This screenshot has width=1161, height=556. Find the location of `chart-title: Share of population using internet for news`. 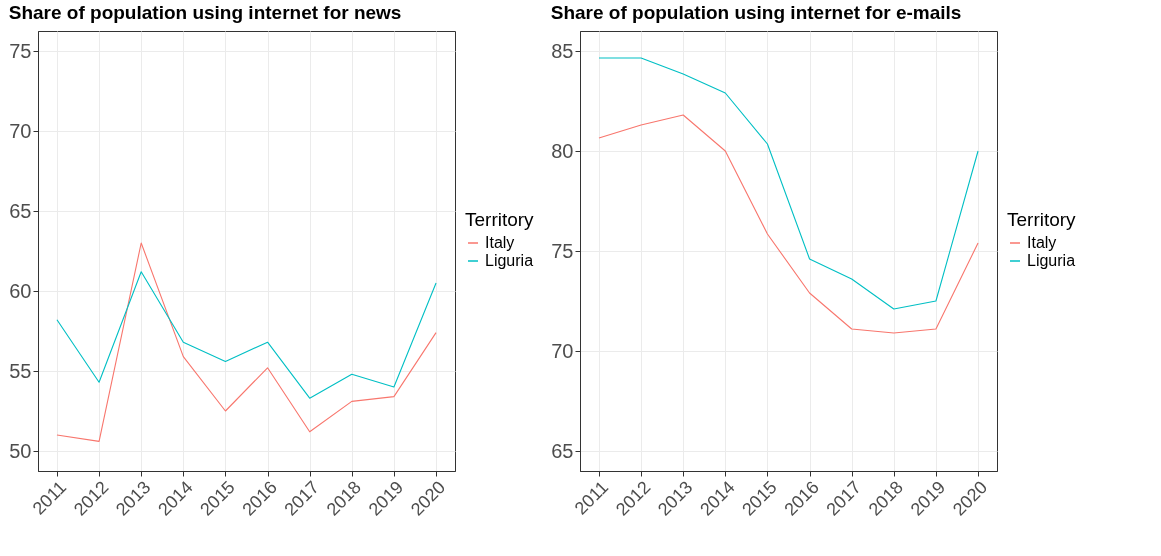

chart-title: Share of population using internet for news is located at coordinates (205, 12).